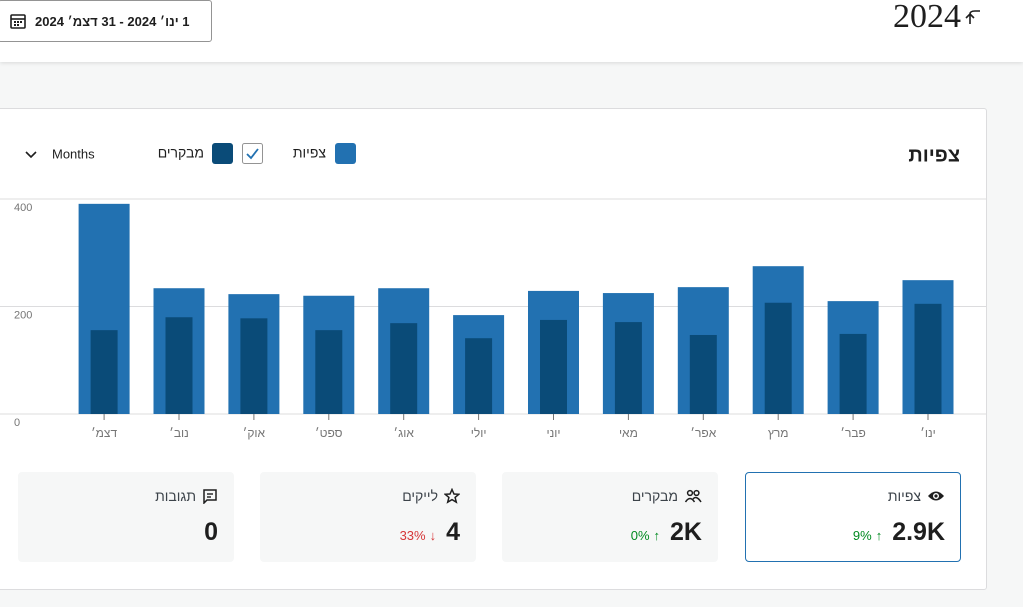 This screenshot has height=607, width=1023. What do you see at coordinates (404, 433) in the screenshot?
I see `x-tick-label: אוג׳` at bounding box center [404, 433].